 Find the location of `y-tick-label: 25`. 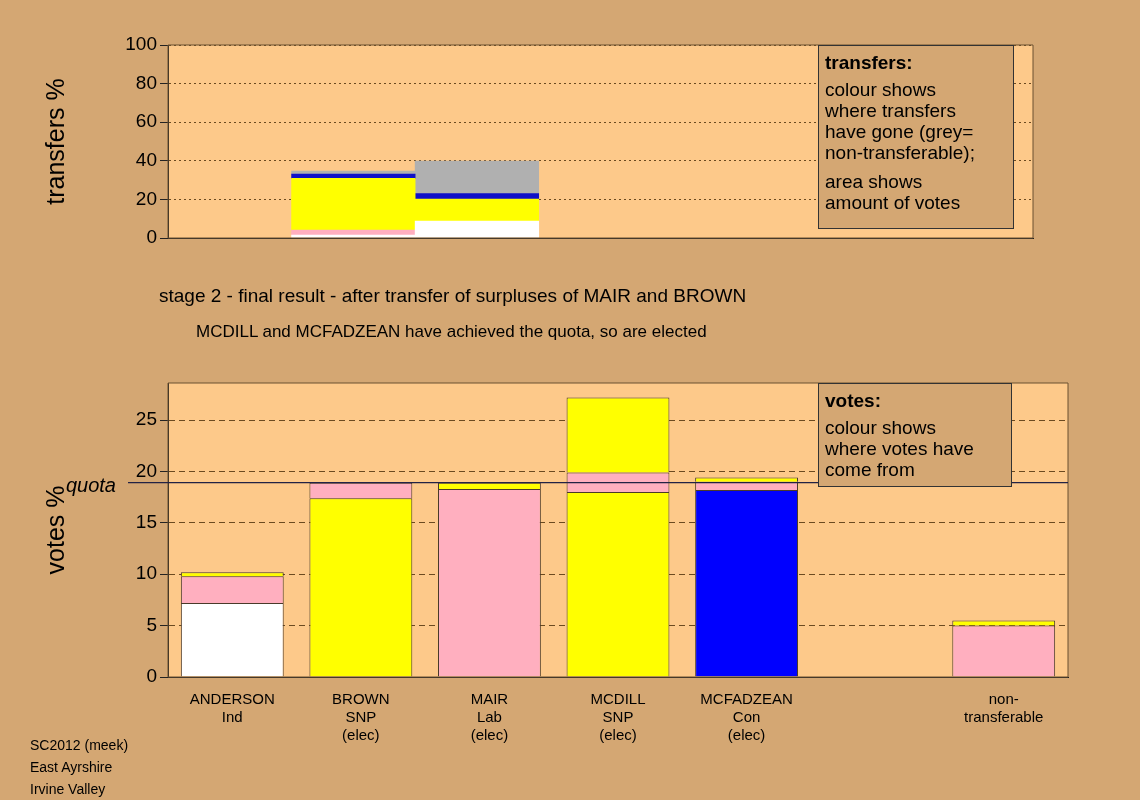

y-tick-label: 25 is located at coordinates (146, 419).